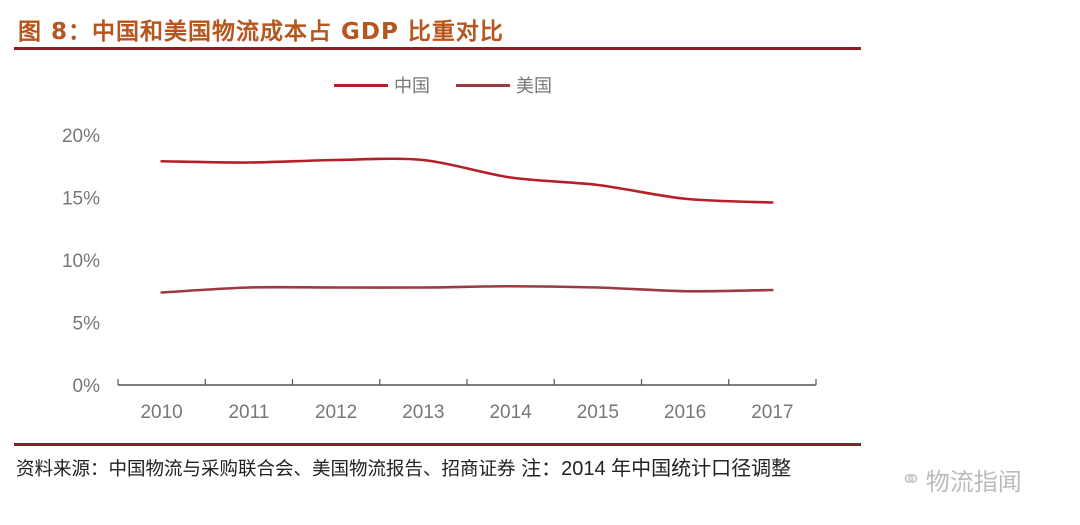 The image size is (1080, 525). Describe the element at coordinates (423, 412) in the screenshot. I see `x-tick-label: 2013` at that location.